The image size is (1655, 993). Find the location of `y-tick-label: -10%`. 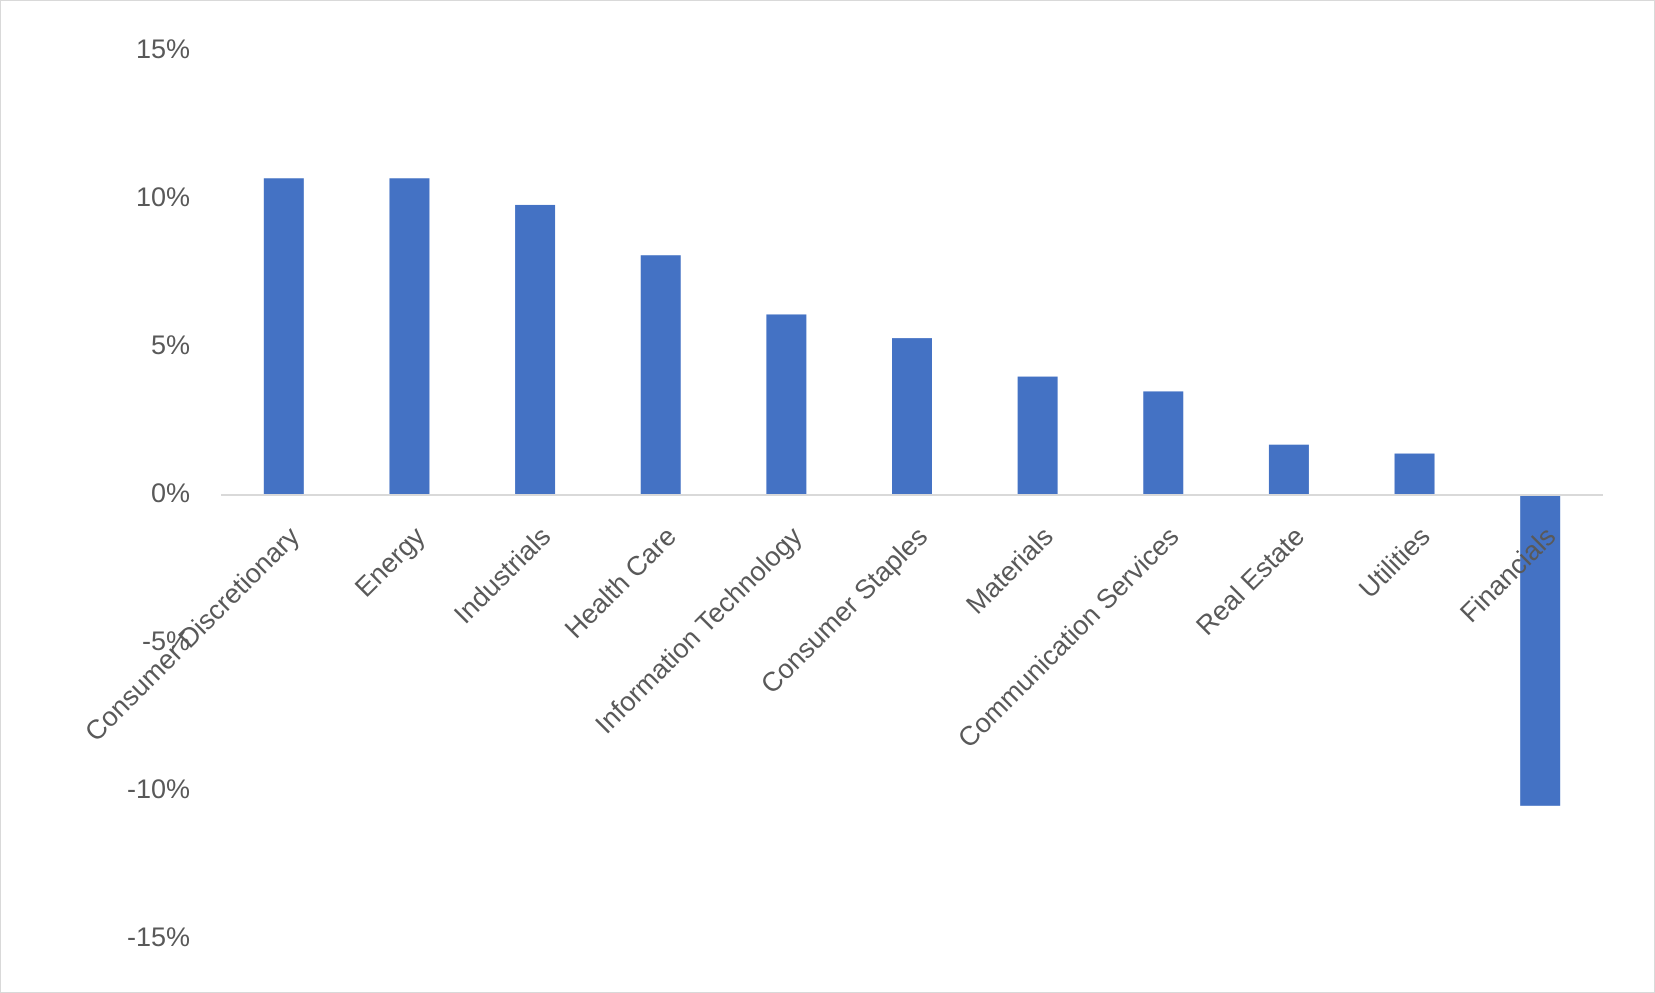

y-tick-label: -10% is located at coordinates (158, 789).